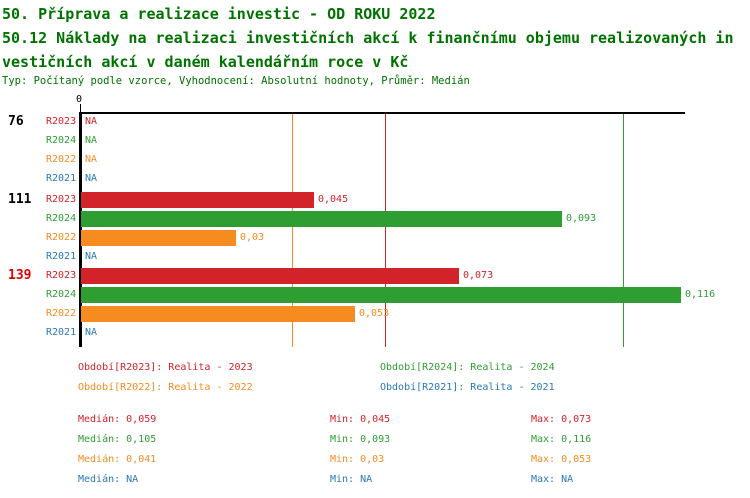 The width and height of the screenshot is (750, 498). Describe the element at coordinates (478, 275) in the screenshot. I see `bar-value-label: 0,073` at that location.